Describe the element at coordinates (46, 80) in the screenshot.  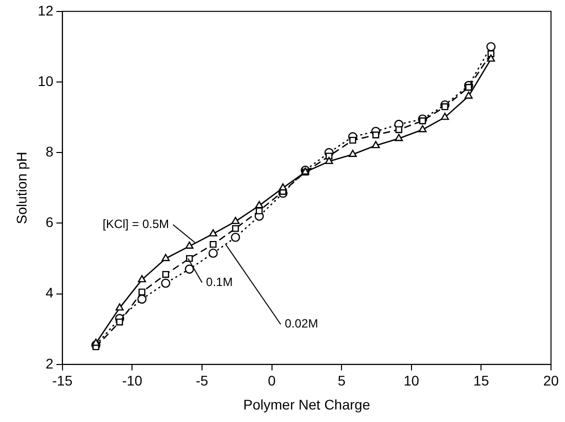
I see `y-tick-label: 10` at that location.